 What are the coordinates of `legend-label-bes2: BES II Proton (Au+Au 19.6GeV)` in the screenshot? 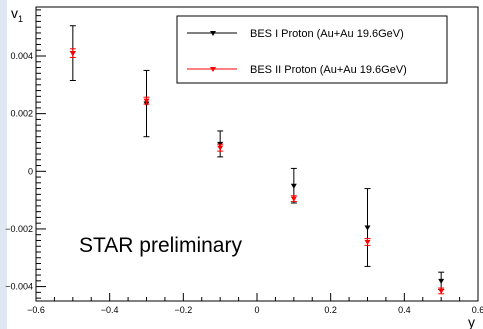 It's located at (328, 70).